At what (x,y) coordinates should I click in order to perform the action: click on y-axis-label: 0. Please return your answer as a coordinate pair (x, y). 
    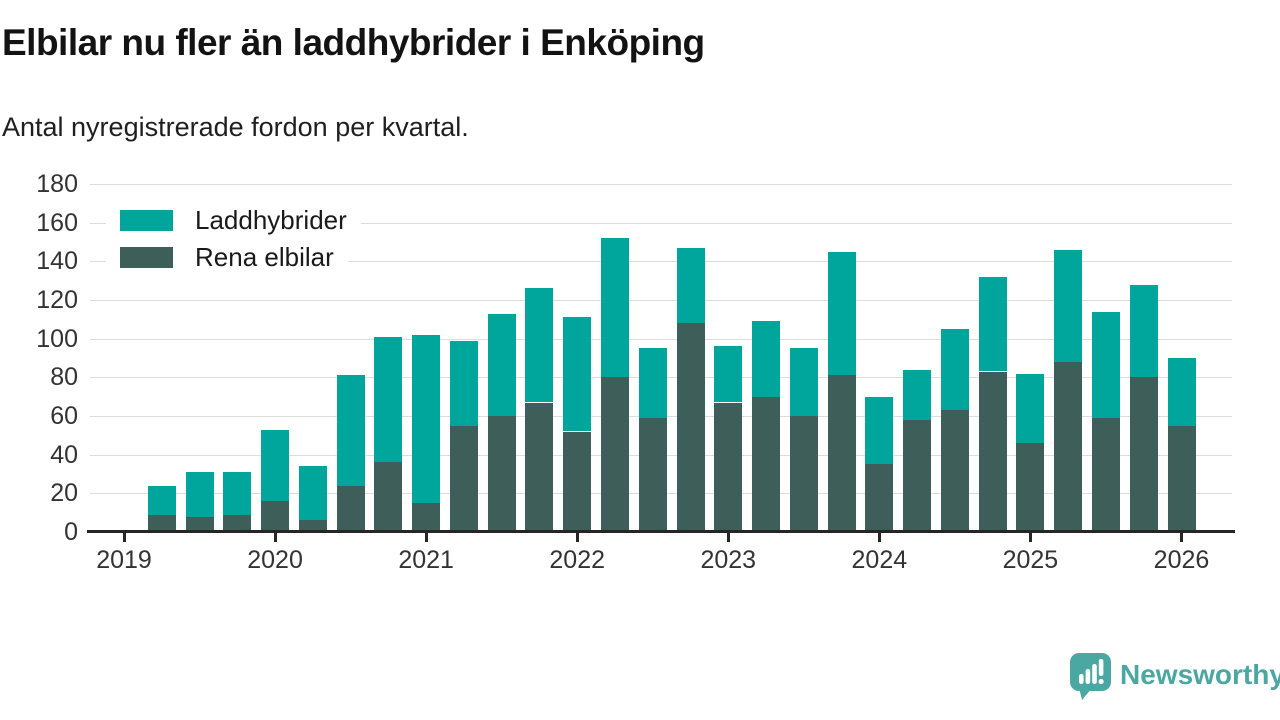
    Looking at the image, I should click on (71, 532).